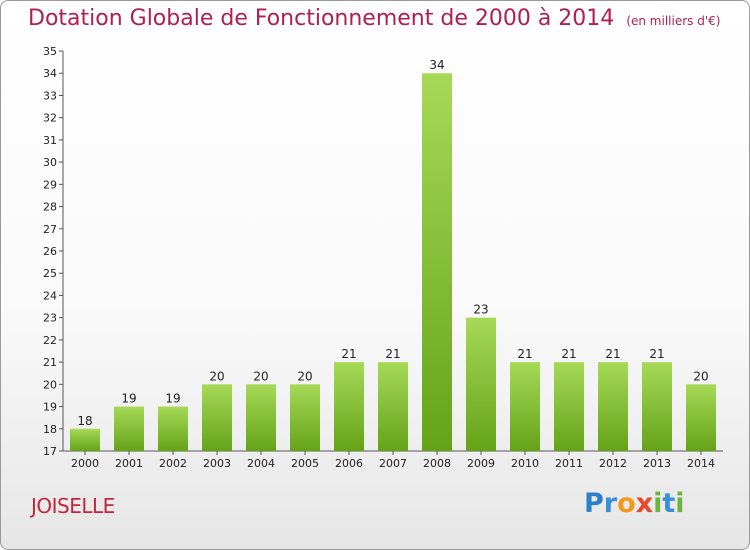 The height and width of the screenshot is (550, 750). I want to click on bar-2012, so click(613, 406).